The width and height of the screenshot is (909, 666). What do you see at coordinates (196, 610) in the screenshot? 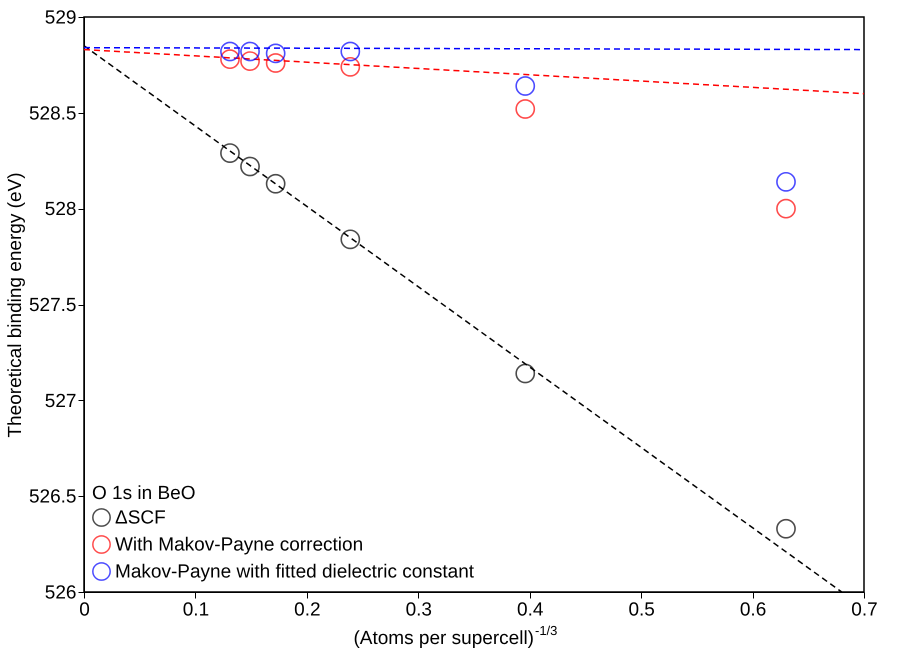
I see `x-tick-label: 0.1` at bounding box center [196, 610].